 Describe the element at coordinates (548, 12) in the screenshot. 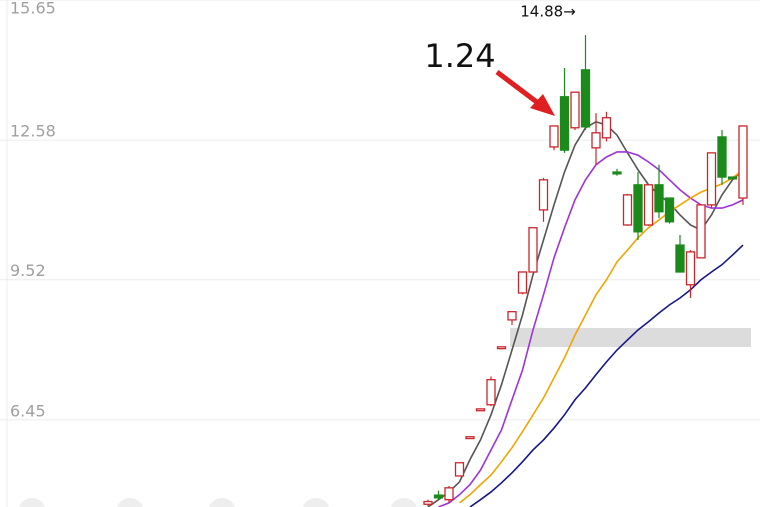

I see `high-annotation: 14.88→` at that location.